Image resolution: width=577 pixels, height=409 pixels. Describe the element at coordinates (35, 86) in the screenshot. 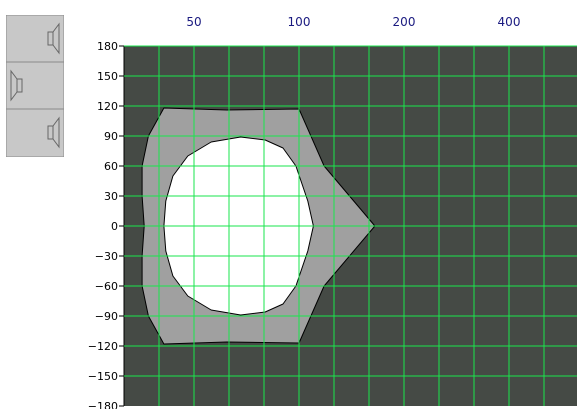

I see `loudspeaker-array-icon` at that location.